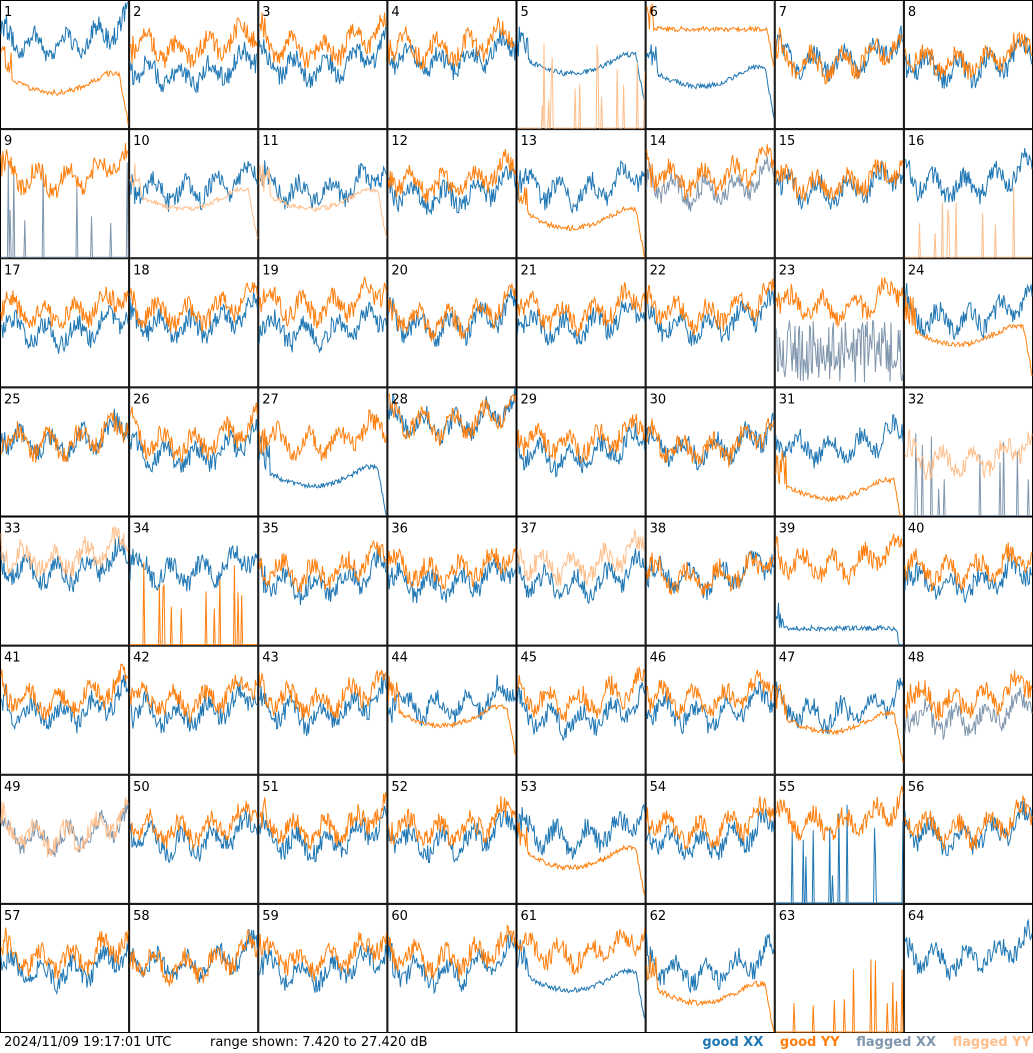  What do you see at coordinates (581, 839) in the screenshot?
I see `panel-53: 53` at bounding box center [581, 839].